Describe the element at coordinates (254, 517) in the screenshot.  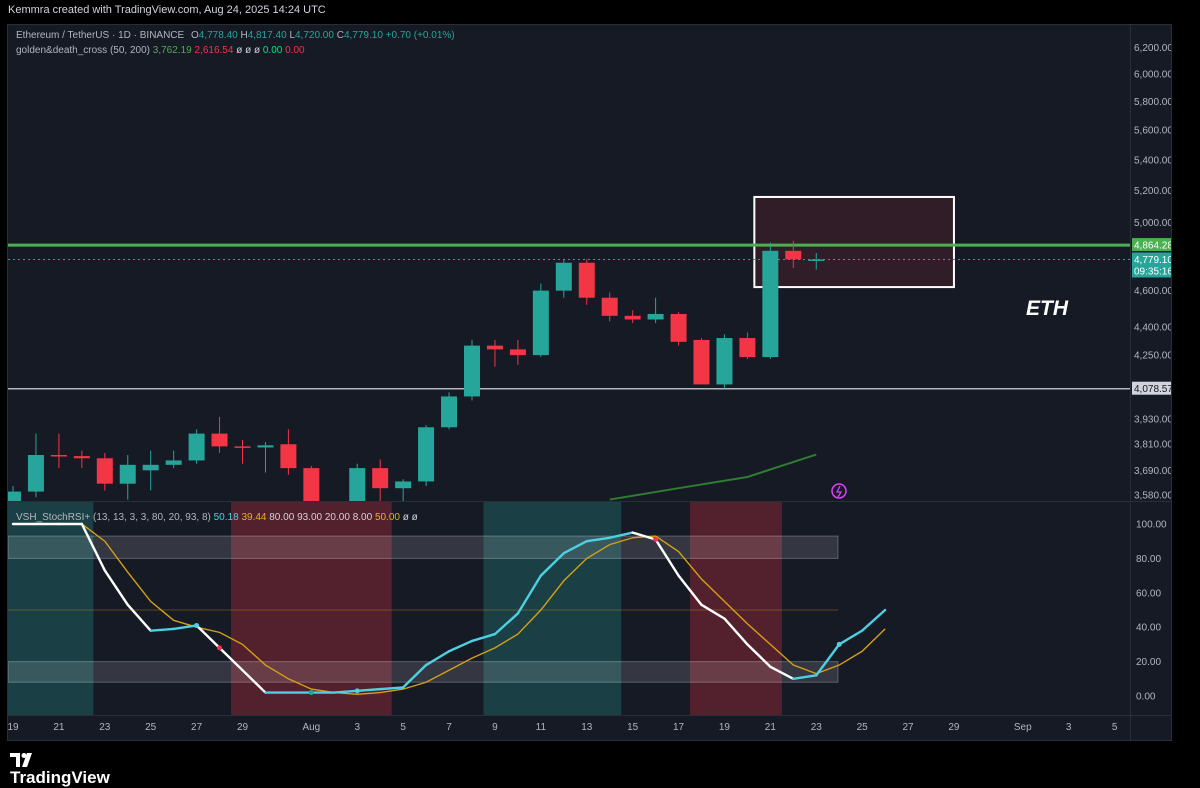
I see `stoch-value-2: 39.44` at that location.